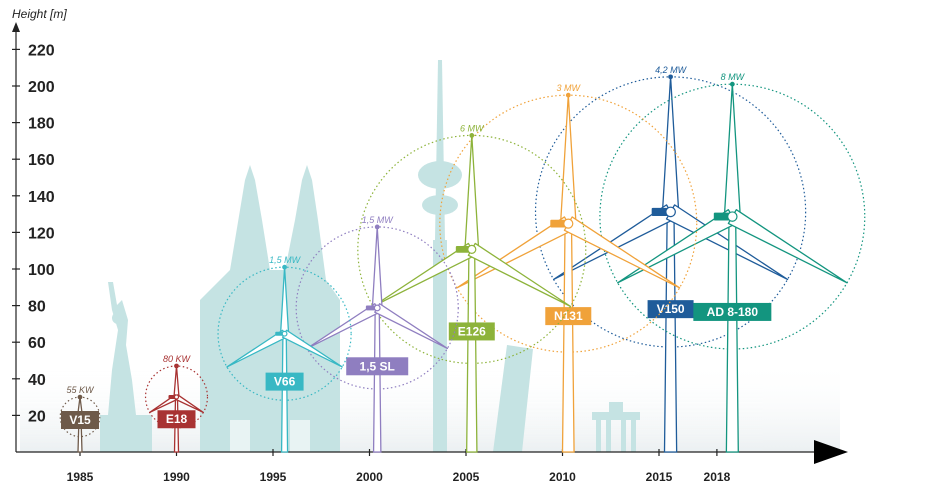  I want to click on cologne-cathedral-silhouette, so click(270, 308).